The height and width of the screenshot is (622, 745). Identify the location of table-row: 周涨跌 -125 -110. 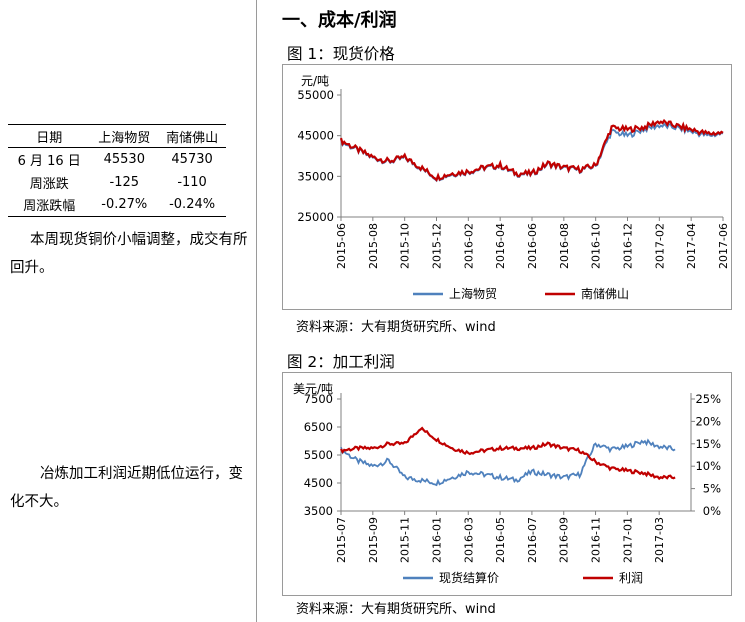
(117, 182).